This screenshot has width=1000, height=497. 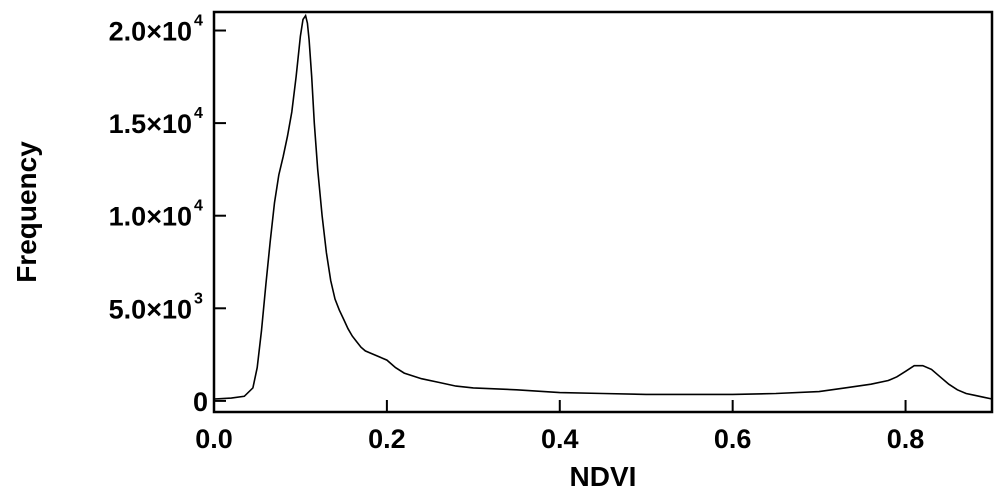 I want to click on x-tick-label: 0.4, so click(x=560, y=439).